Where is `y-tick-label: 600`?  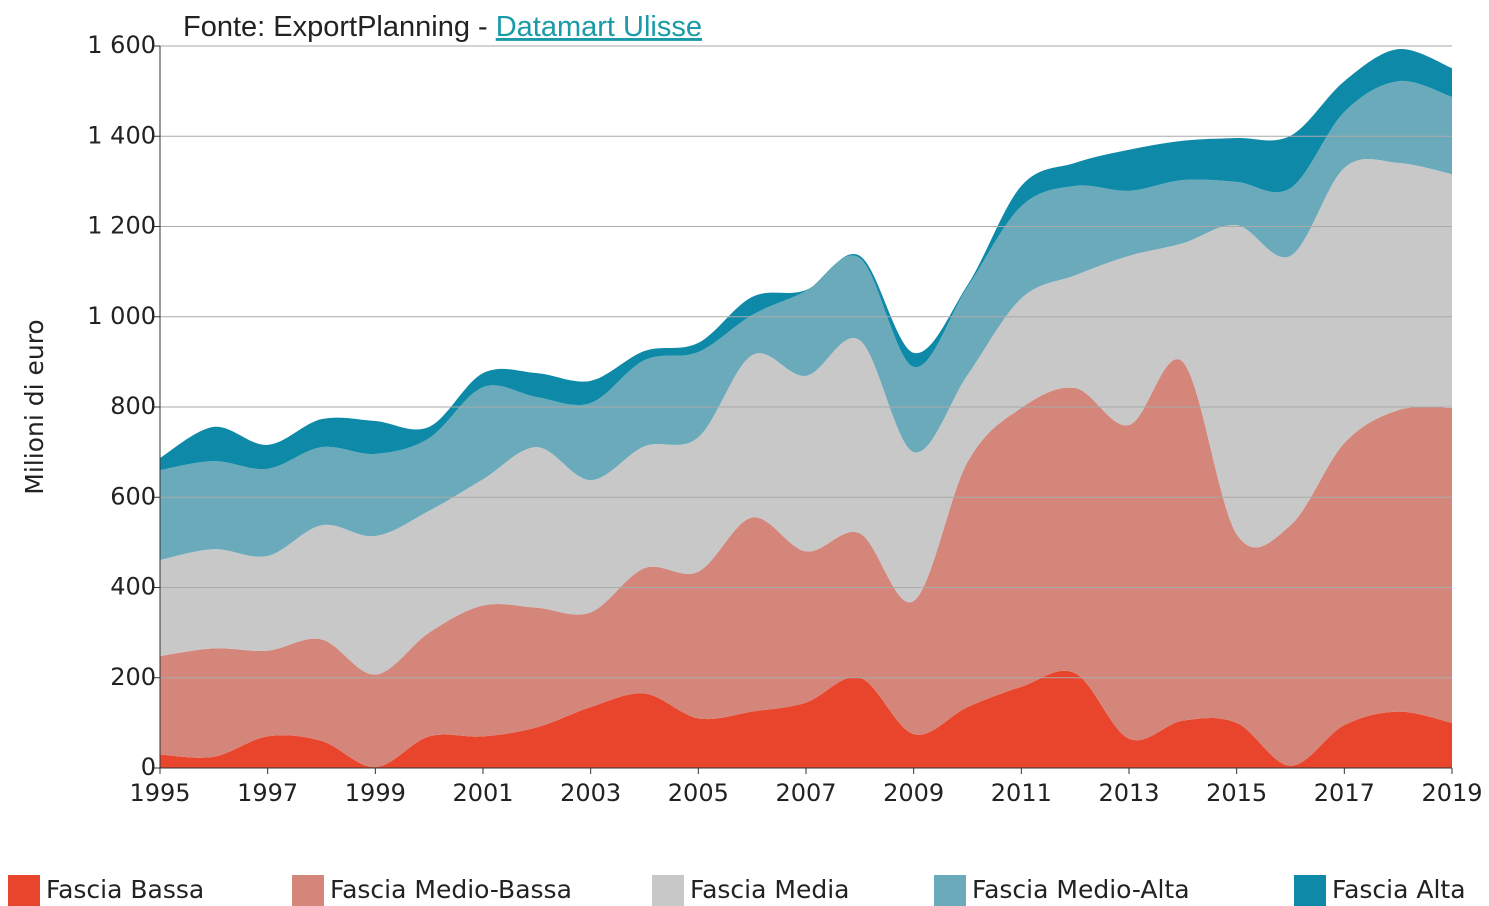 y-tick-label: 600 is located at coordinates (133, 496).